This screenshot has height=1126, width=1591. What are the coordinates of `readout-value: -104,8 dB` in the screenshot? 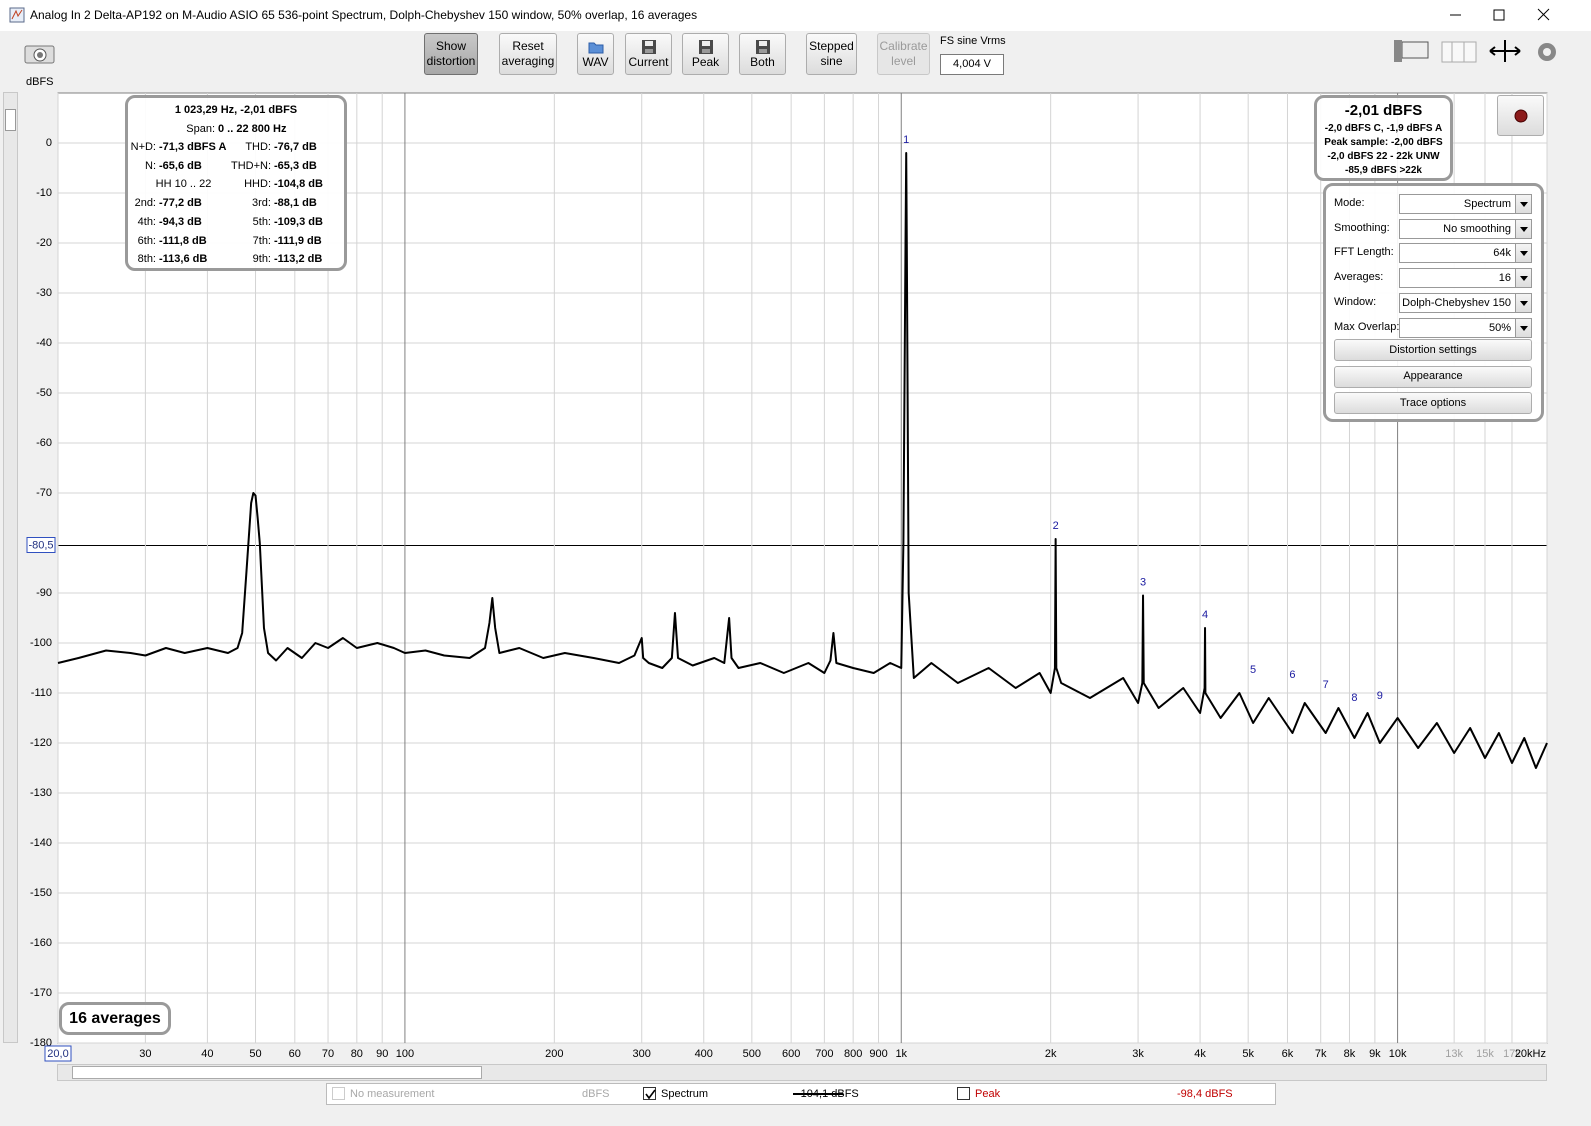 It's located at (298, 184).